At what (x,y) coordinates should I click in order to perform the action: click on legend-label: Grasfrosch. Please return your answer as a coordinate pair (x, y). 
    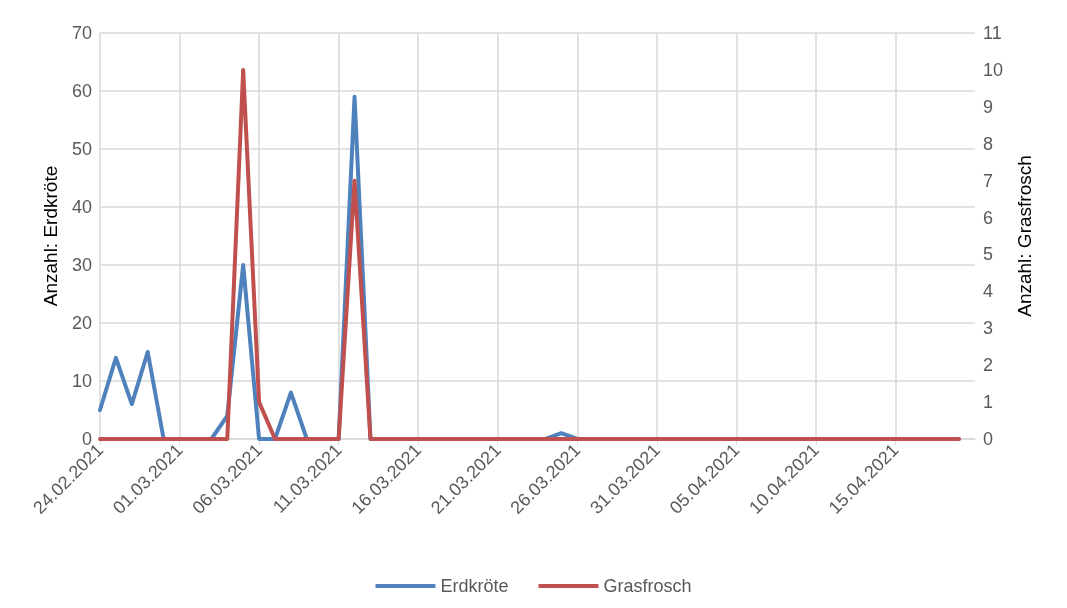
    Looking at the image, I should click on (647, 586).